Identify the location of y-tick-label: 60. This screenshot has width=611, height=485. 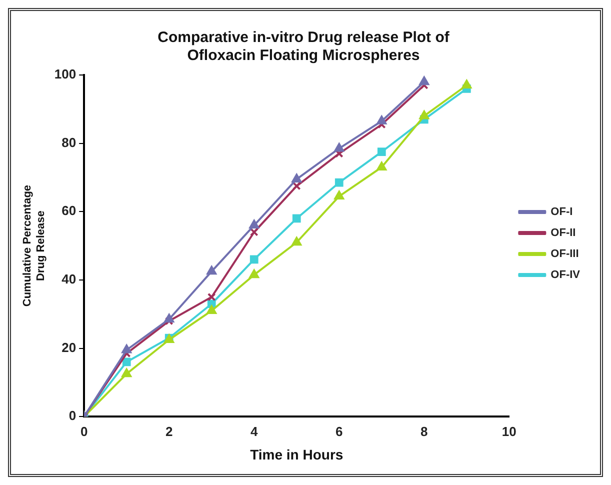
(69, 210).